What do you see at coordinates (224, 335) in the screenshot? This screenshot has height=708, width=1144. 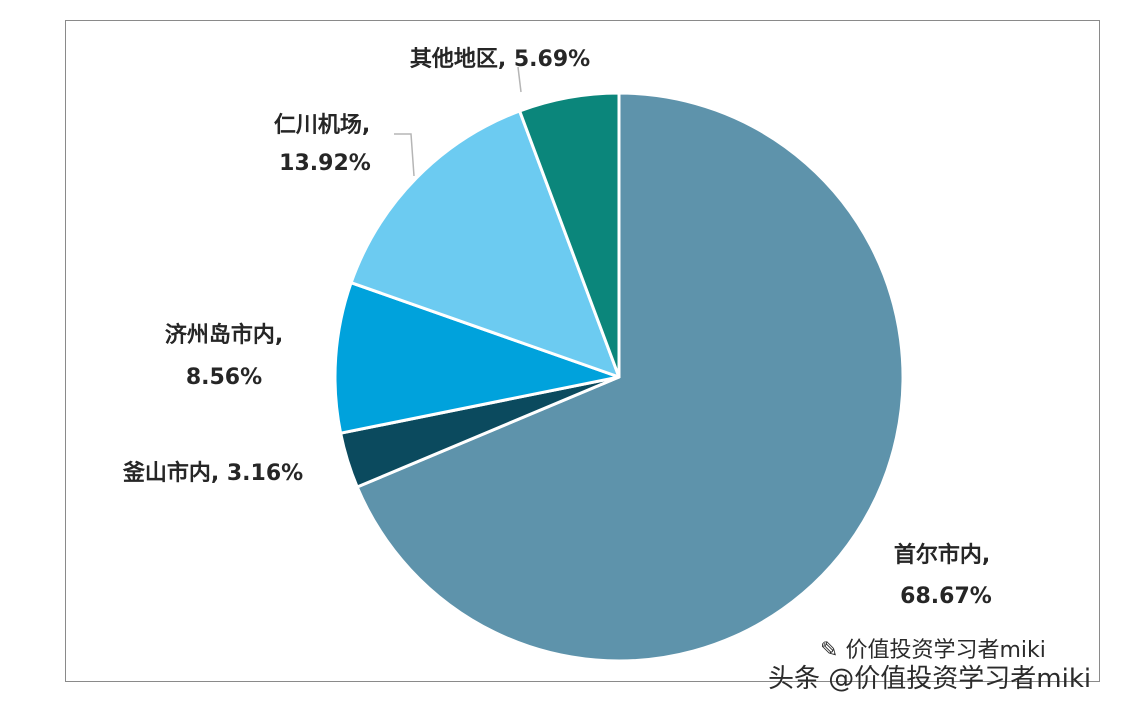 I see `slice-name-label: 济州岛市内,` at bounding box center [224, 335].